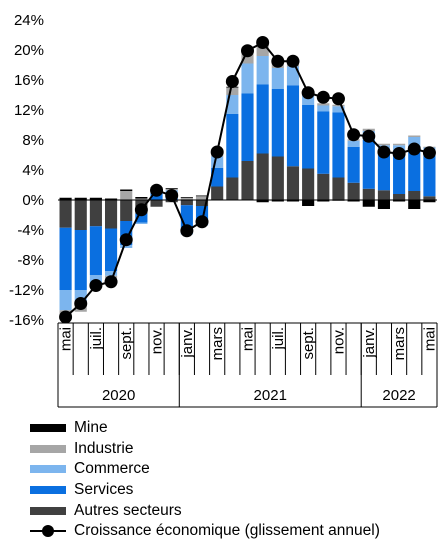  What do you see at coordinates (26, 290) in the screenshot?
I see `y-tick-label: -12%` at bounding box center [26, 290].